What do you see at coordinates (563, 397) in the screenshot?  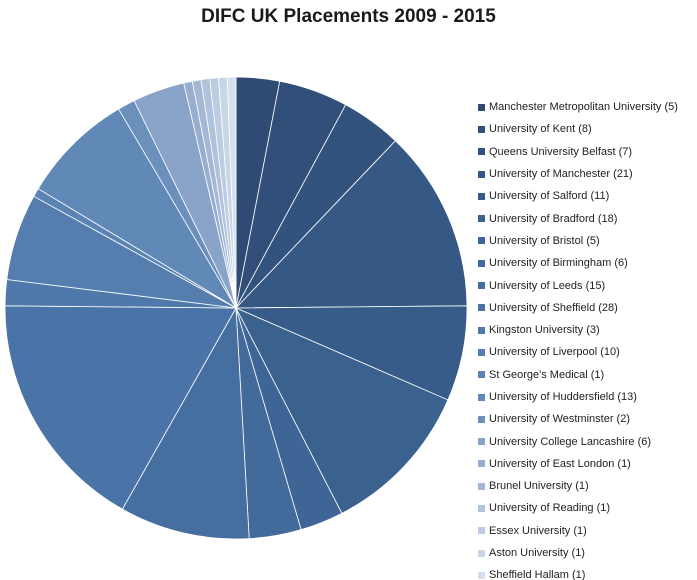 I see `legend-label-13: University of Huddersfield (13)` at bounding box center [563, 397].